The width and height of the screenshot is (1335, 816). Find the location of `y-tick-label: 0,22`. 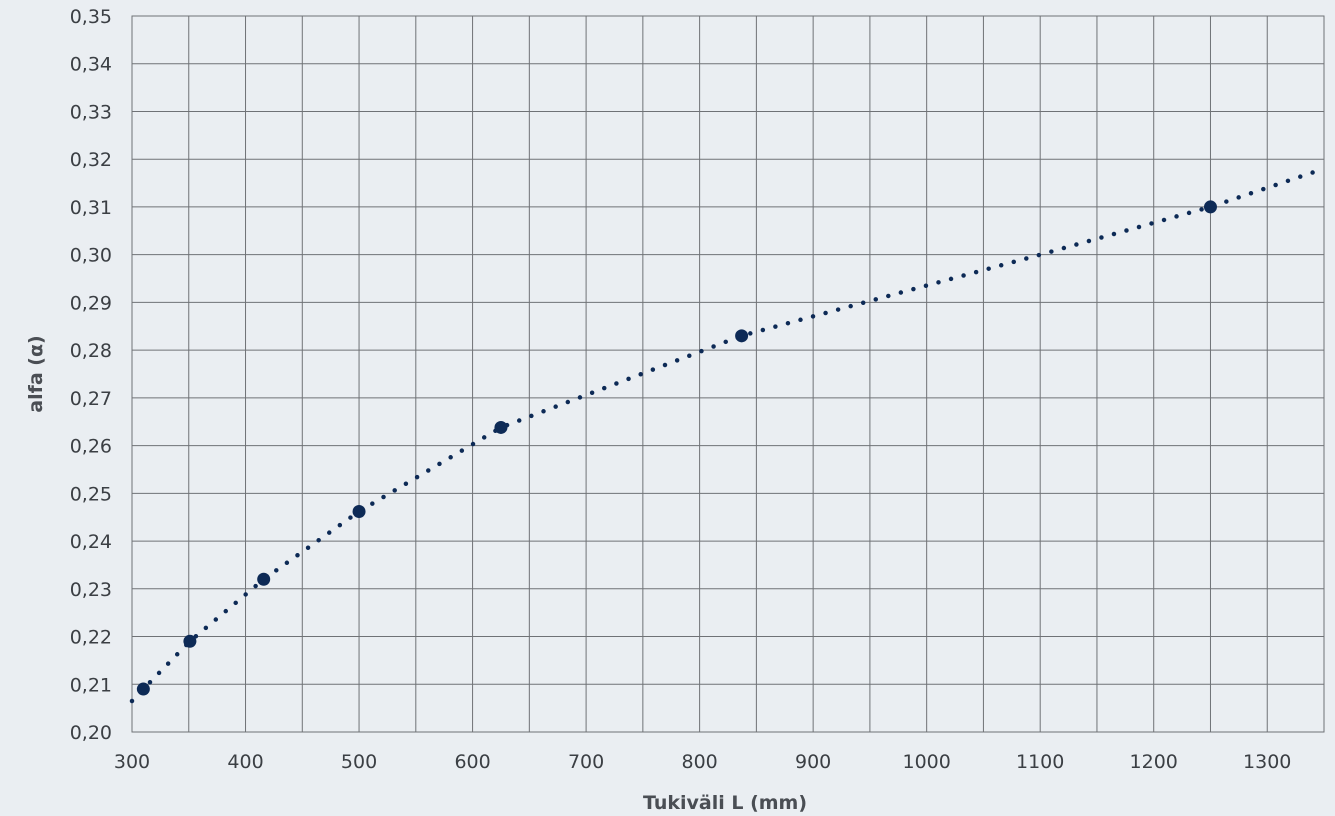

y-tick-label: 0,22 is located at coordinates (91, 638).